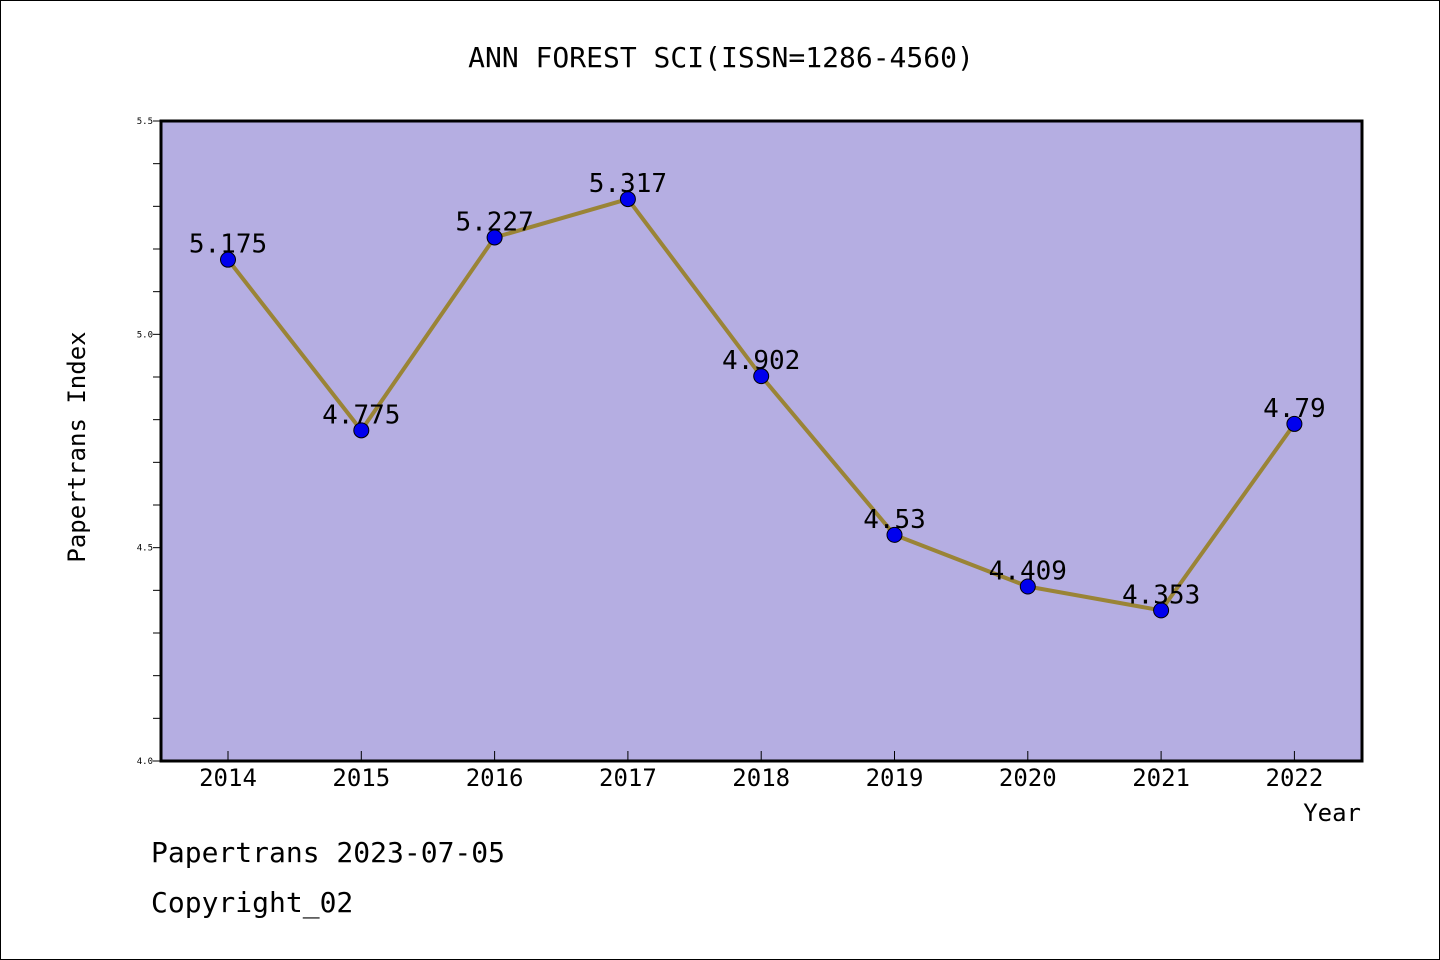 This screenshot has width=1440, height=960. I want to click on x-tick-label: 2017, so click(628, 778).